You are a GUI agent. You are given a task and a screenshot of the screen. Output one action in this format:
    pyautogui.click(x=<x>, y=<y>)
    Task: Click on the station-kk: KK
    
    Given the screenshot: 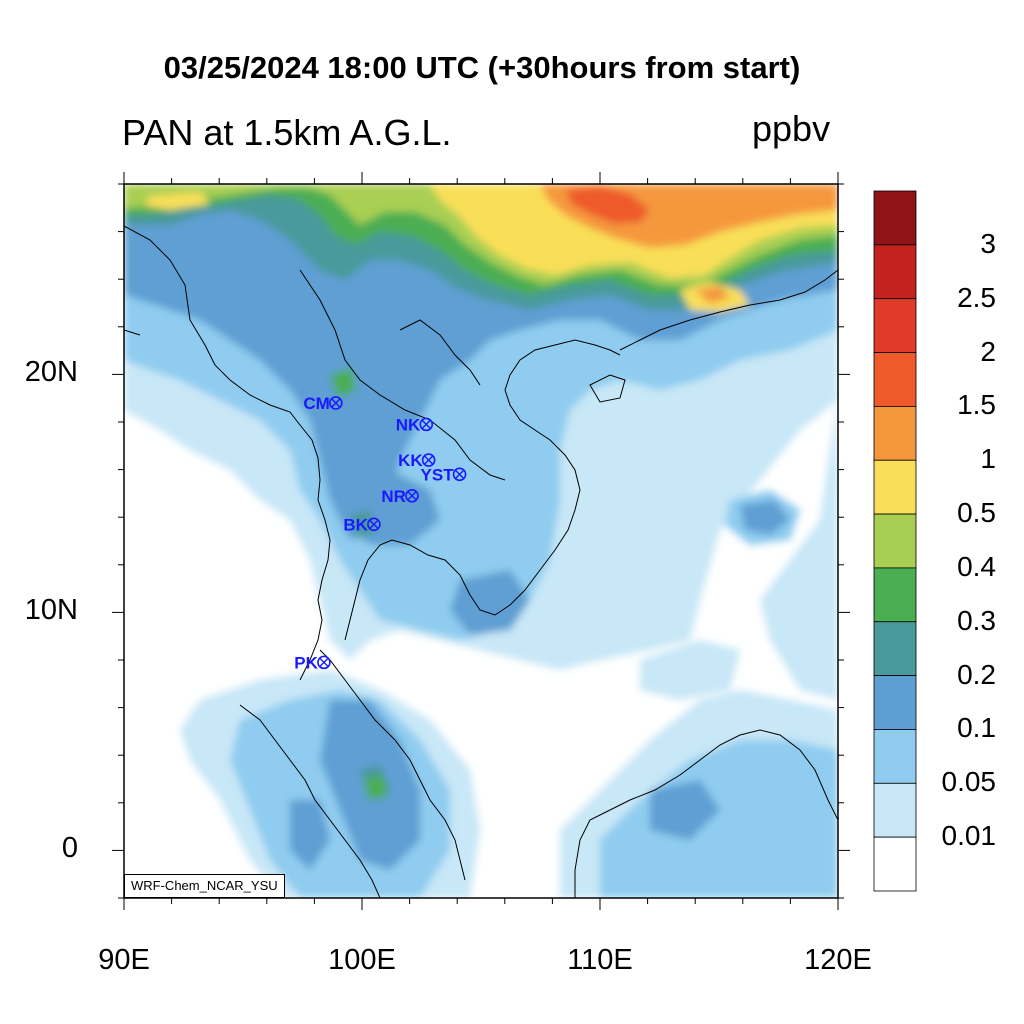 What is the action you would take?
    pyautogui.click(x=417, y=460)
    